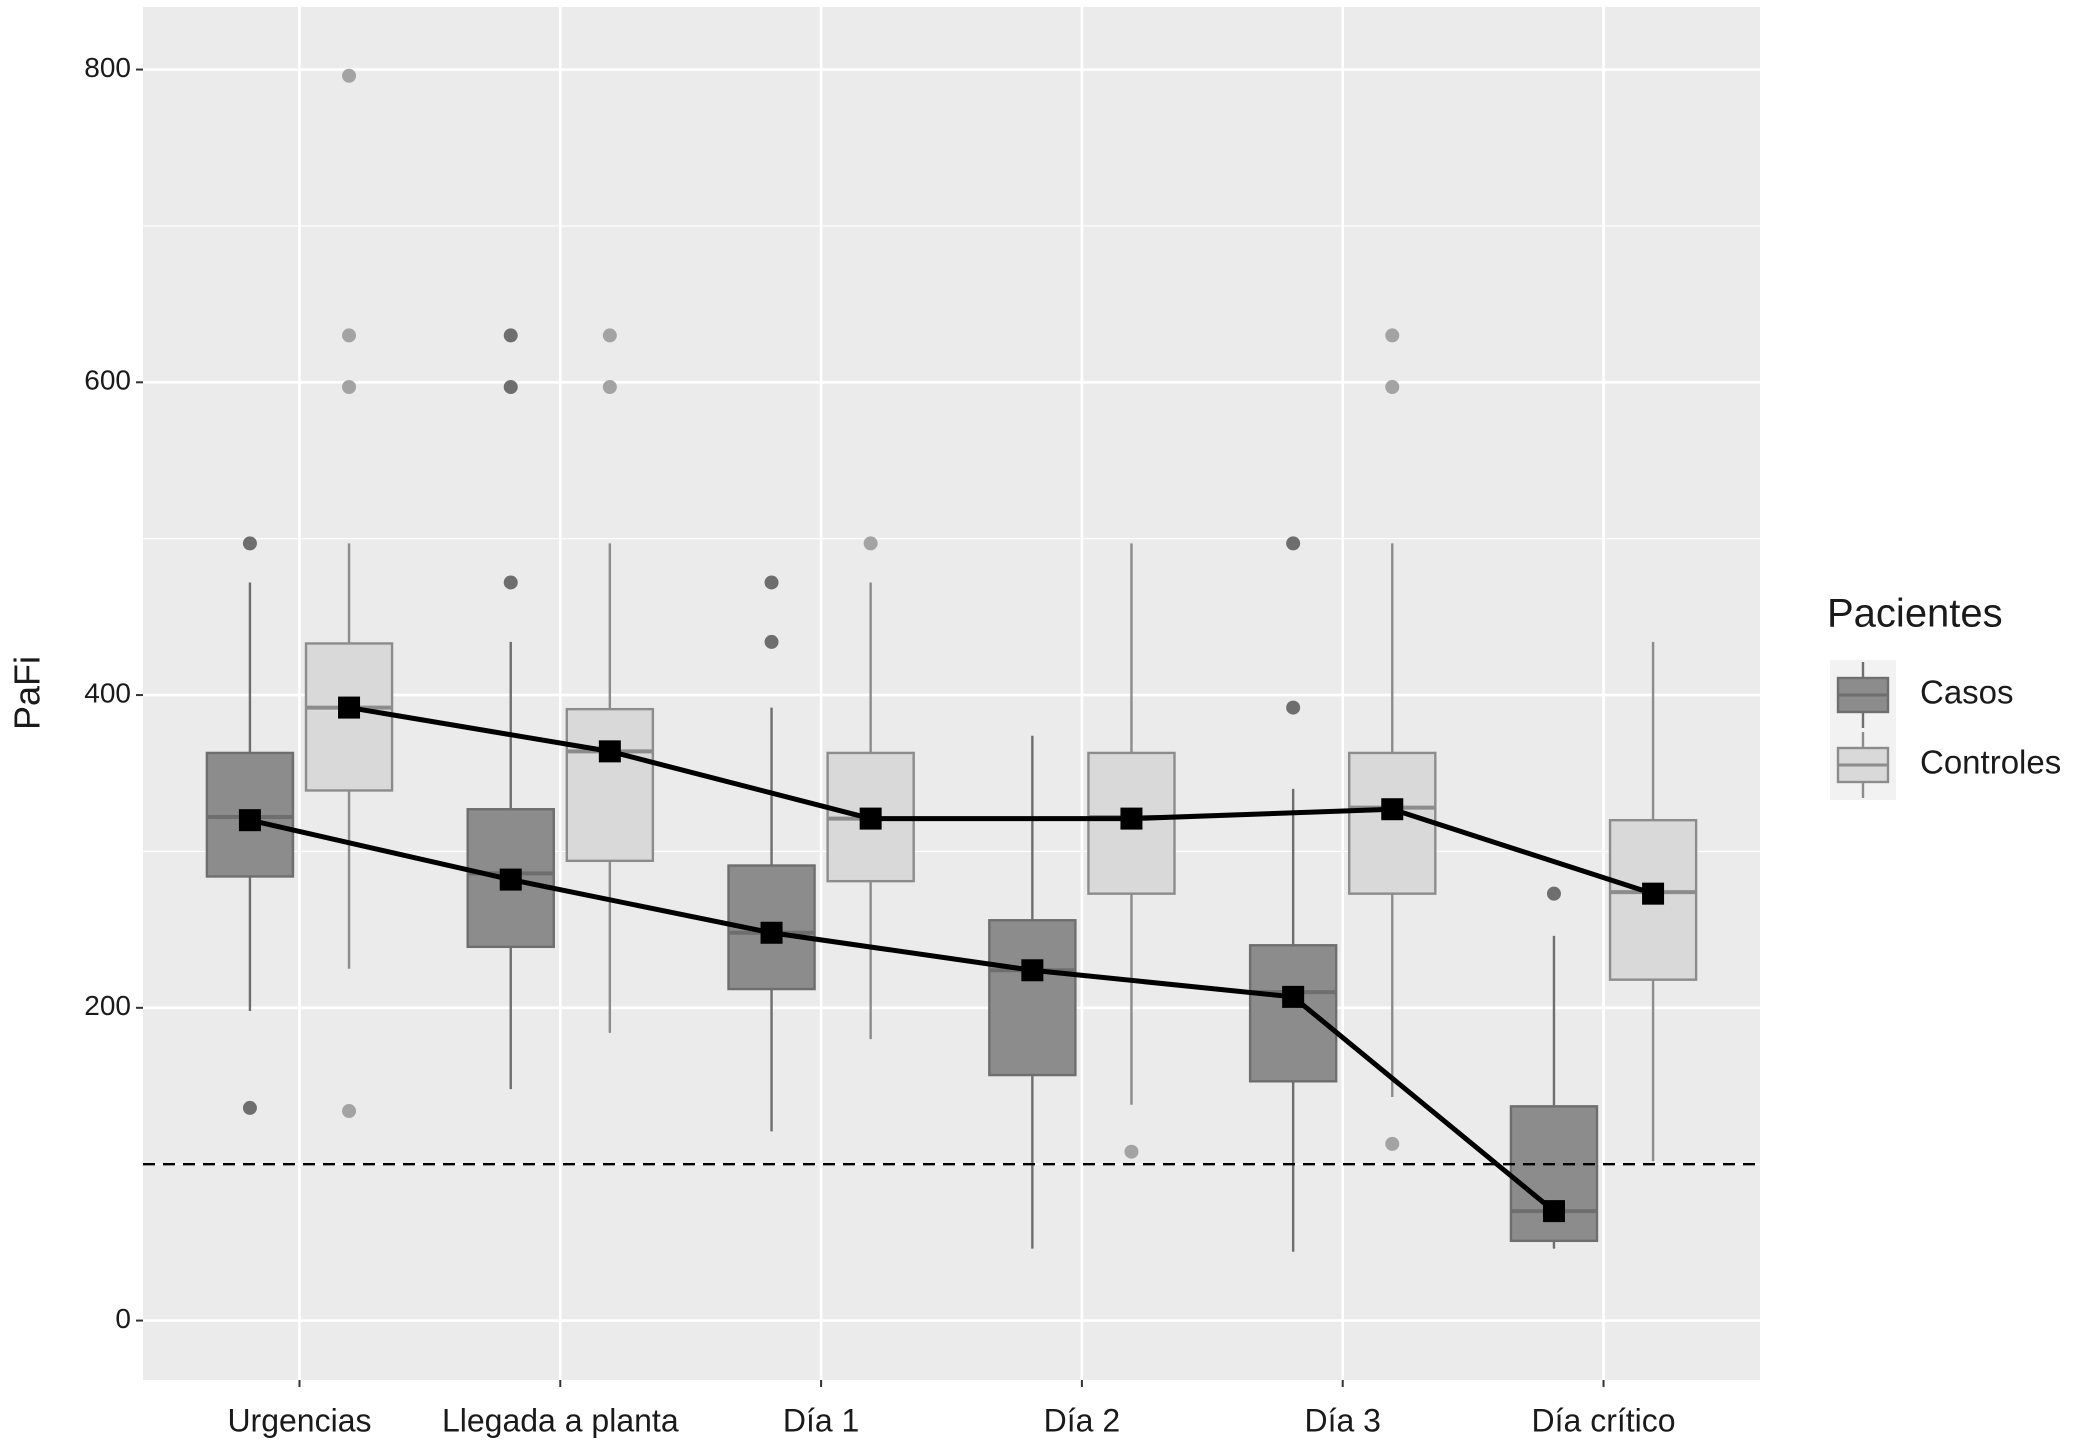 The width and height of the screenshot is (2091, 1447). Describe the element at coordinates (123, 1318) in the screenshot. I see `y-tick-label: 0` at that location.